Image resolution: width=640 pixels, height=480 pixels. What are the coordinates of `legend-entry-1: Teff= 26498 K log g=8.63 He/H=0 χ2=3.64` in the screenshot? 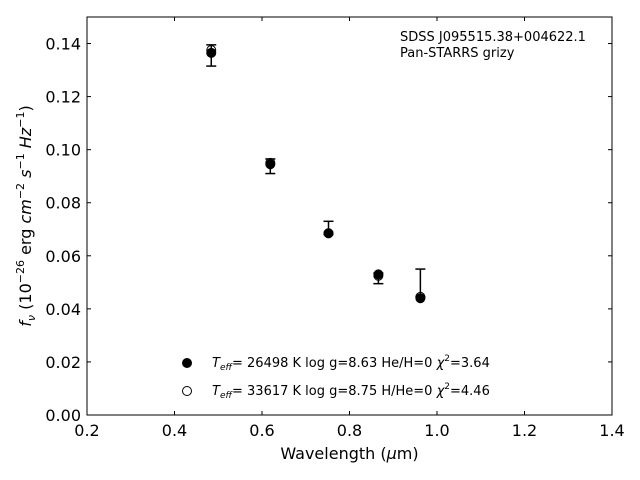 It's located at (351, 363).